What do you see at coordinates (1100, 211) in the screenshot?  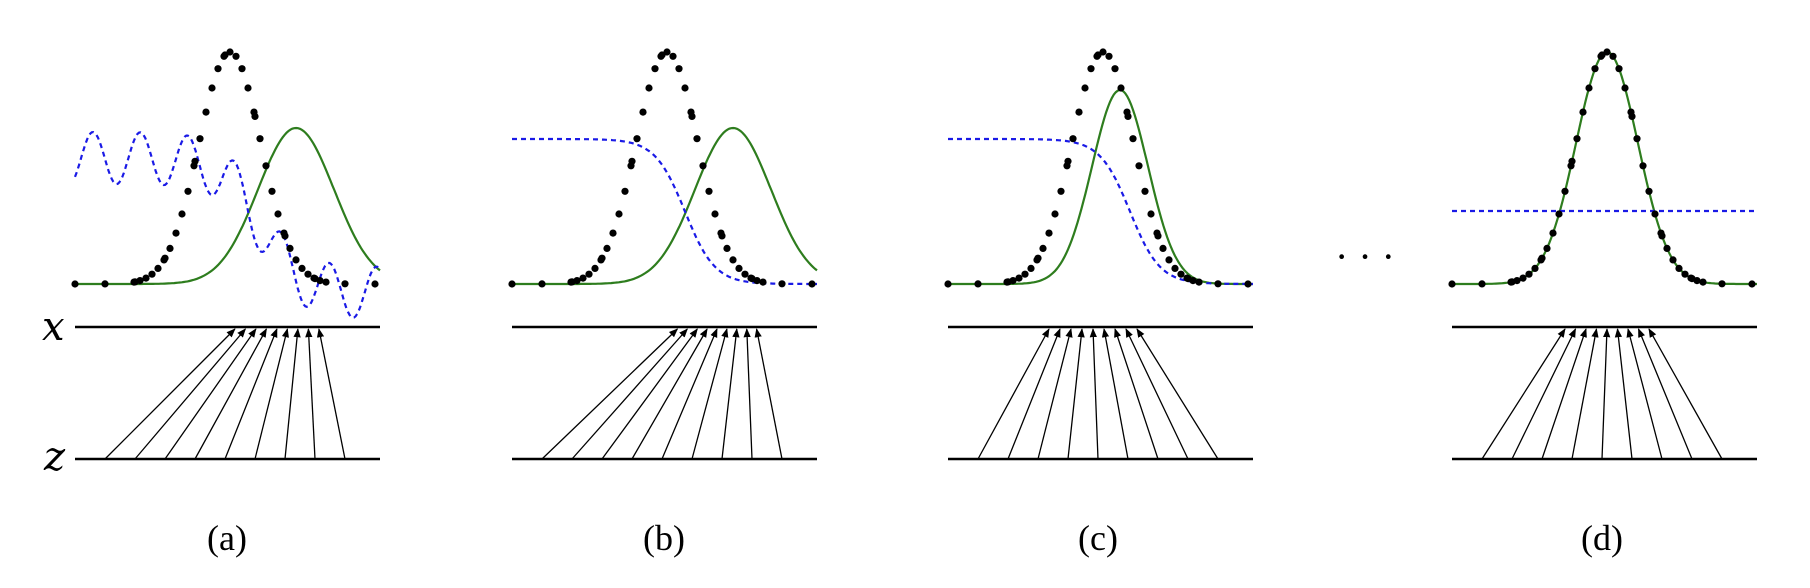 I see `discriminator-curve` at bounding box center [1100, 211].